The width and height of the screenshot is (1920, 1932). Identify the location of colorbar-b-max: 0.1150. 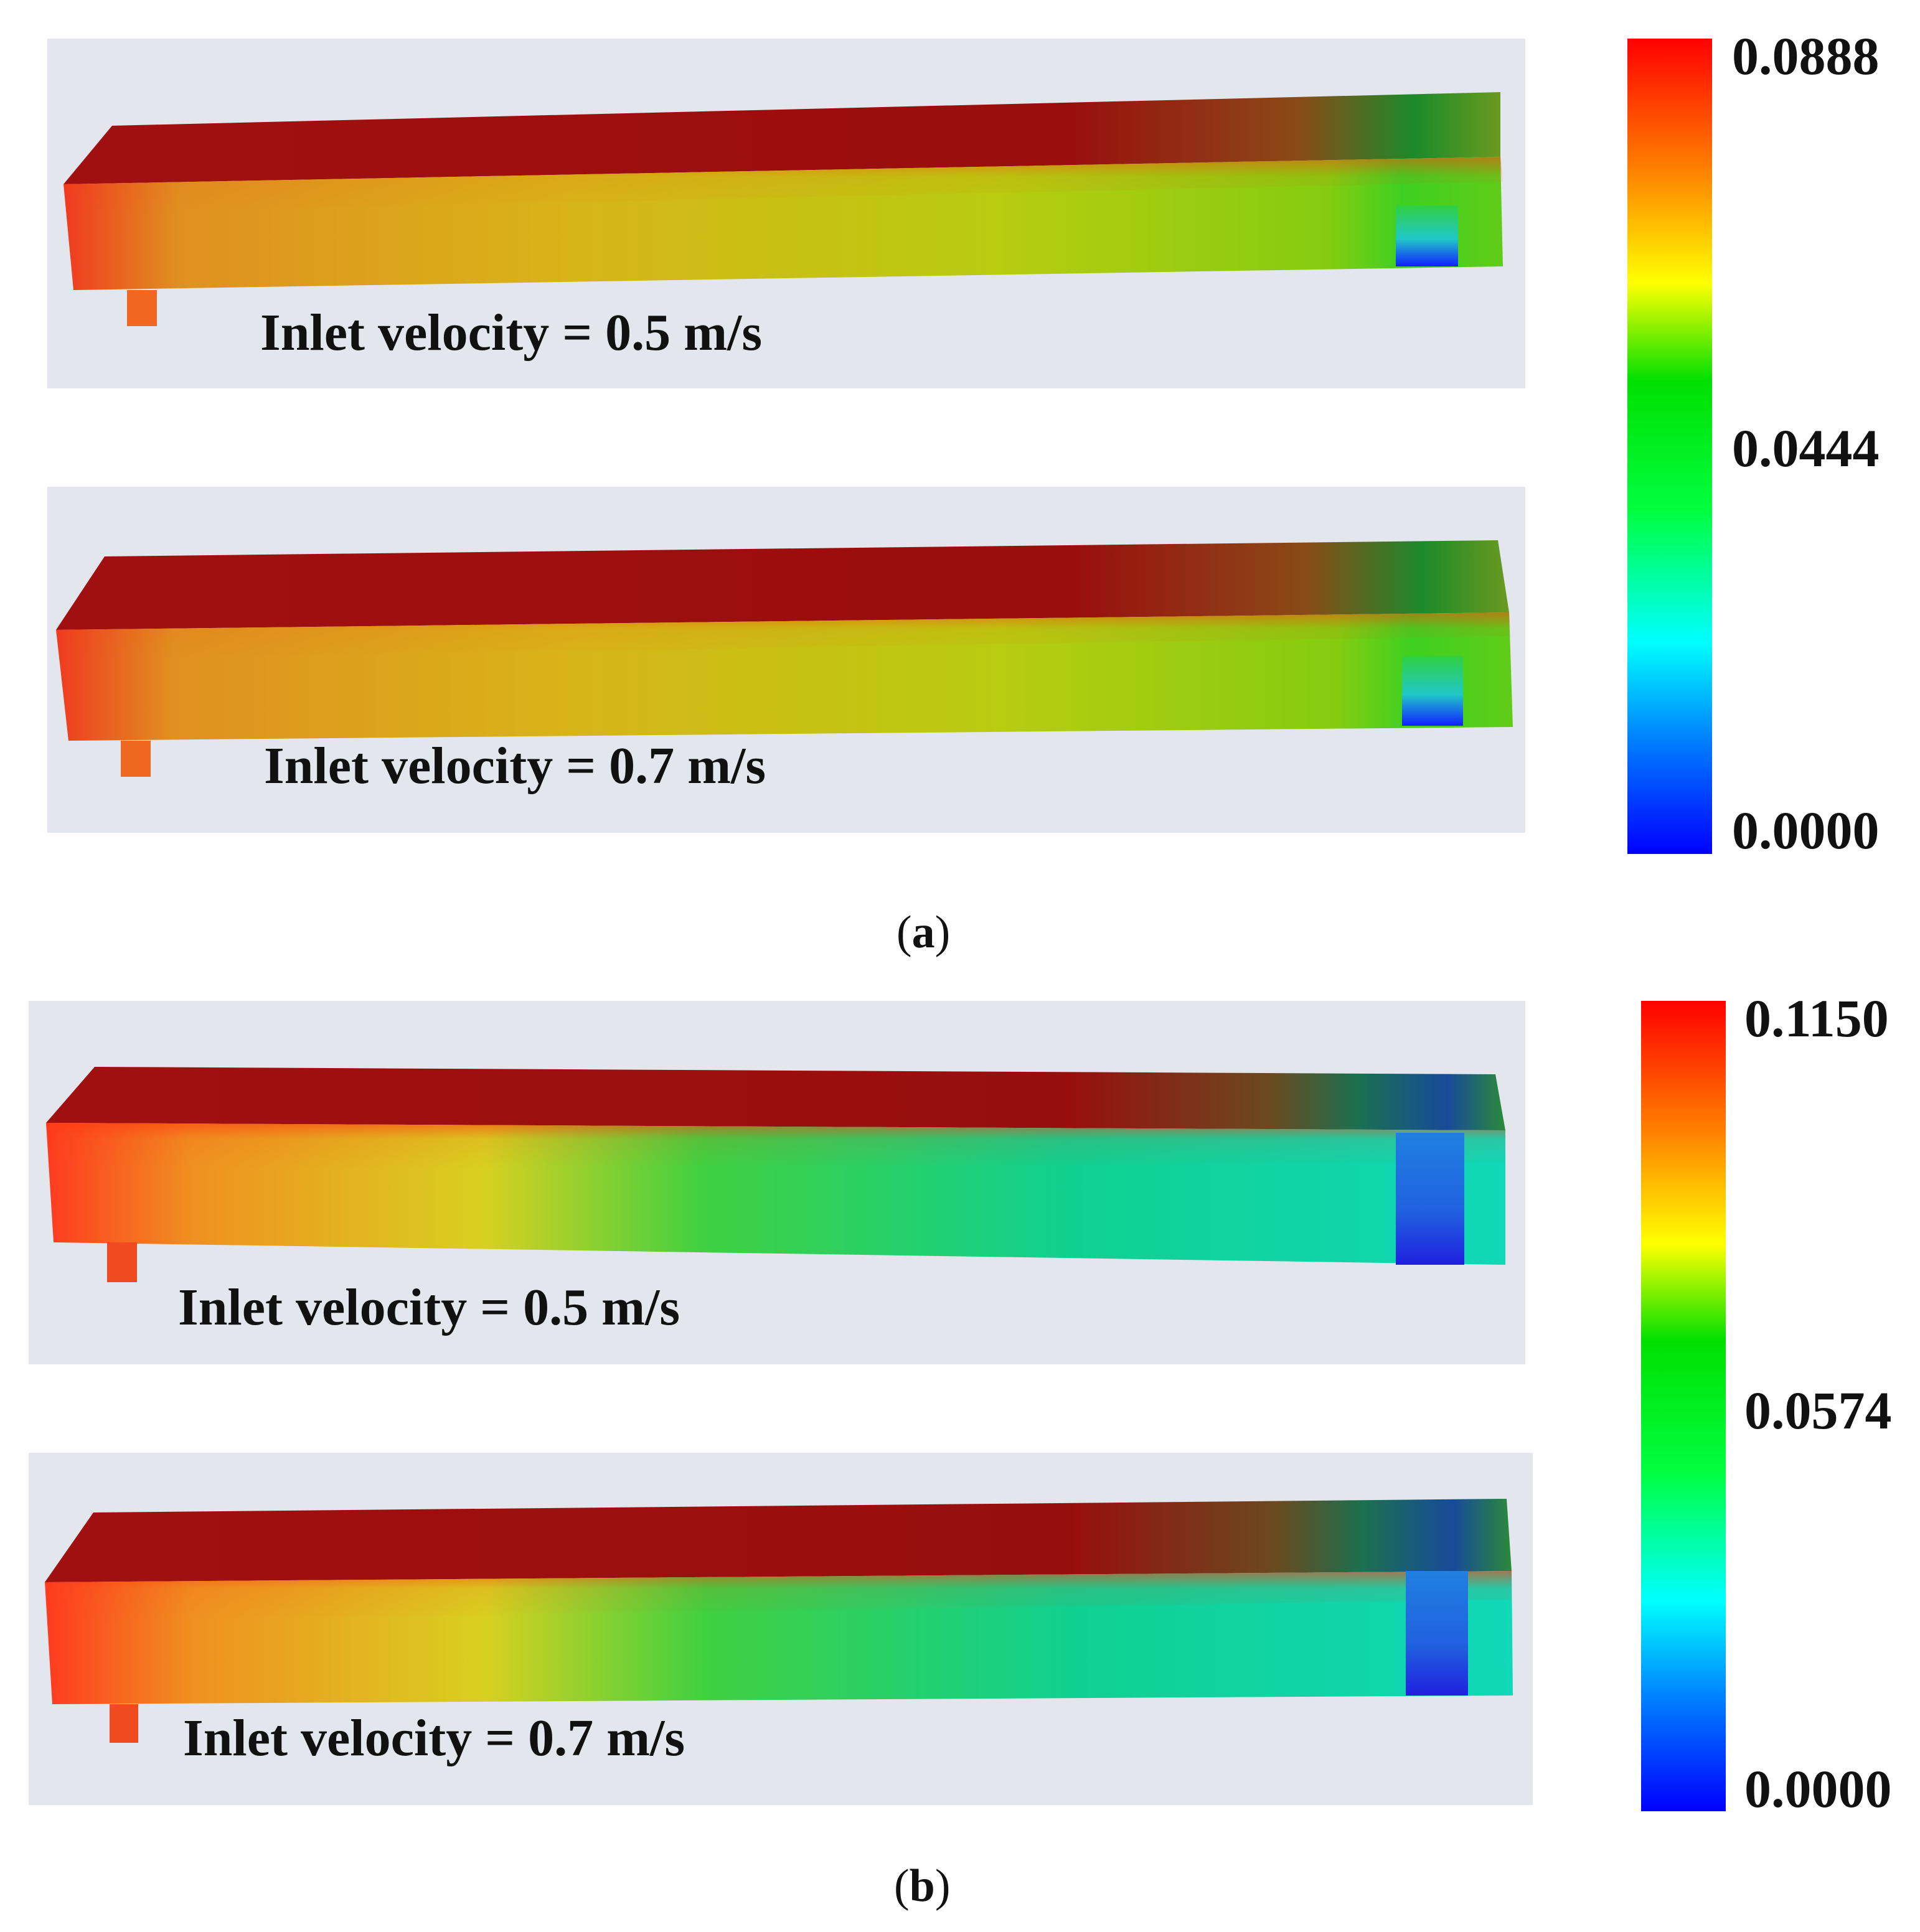
(1816, 1018).